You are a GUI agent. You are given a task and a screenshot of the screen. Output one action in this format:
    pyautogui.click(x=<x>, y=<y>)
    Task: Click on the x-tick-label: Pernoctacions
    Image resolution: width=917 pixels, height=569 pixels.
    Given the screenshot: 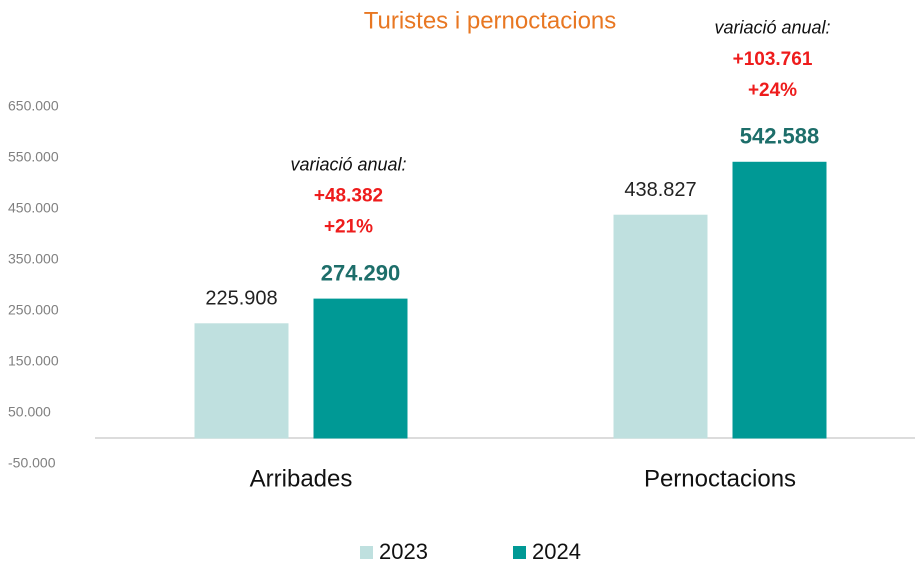 What is the action you would take?
    pyautogui.click(x=720, y=478)
    